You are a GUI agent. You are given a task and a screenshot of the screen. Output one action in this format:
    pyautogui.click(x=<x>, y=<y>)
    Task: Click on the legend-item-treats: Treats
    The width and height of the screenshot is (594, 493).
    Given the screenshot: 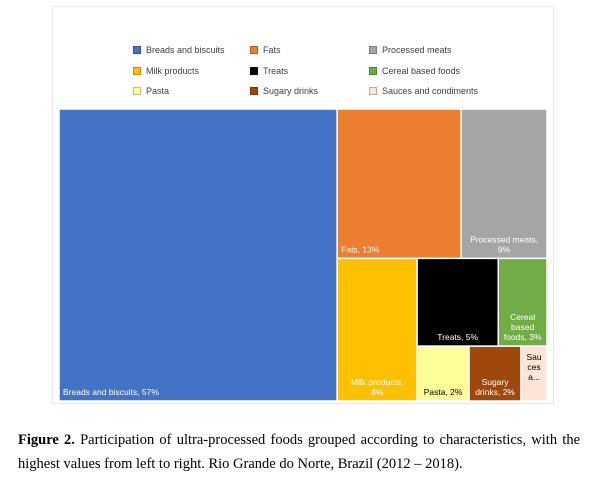 What is the action you would take?
    pyautogui.click(x=269, y=71)
    